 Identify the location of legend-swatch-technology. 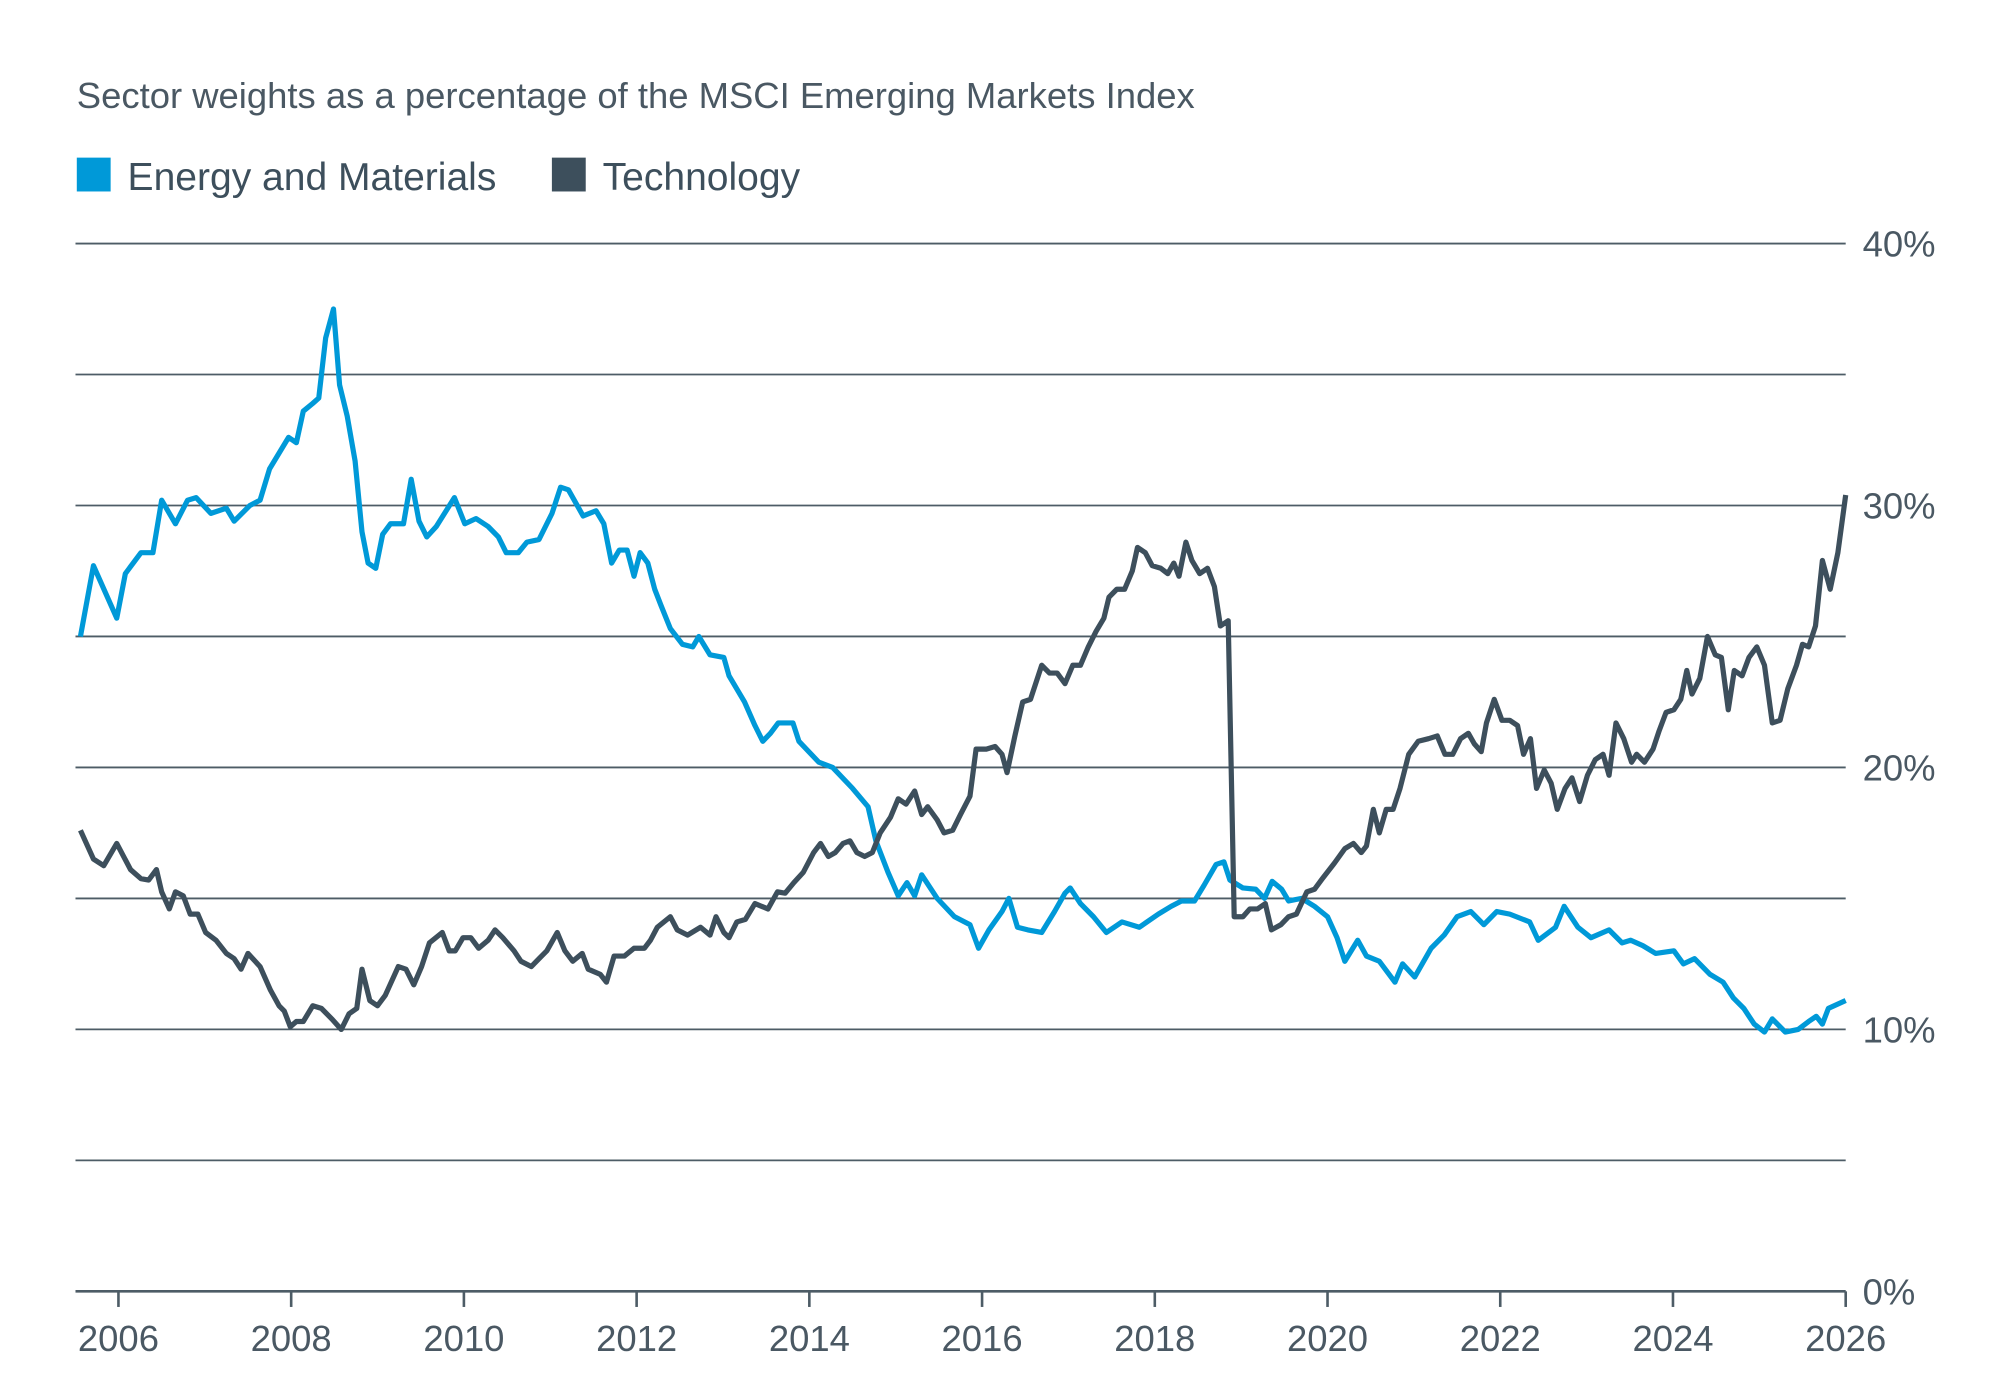
(568, 174).